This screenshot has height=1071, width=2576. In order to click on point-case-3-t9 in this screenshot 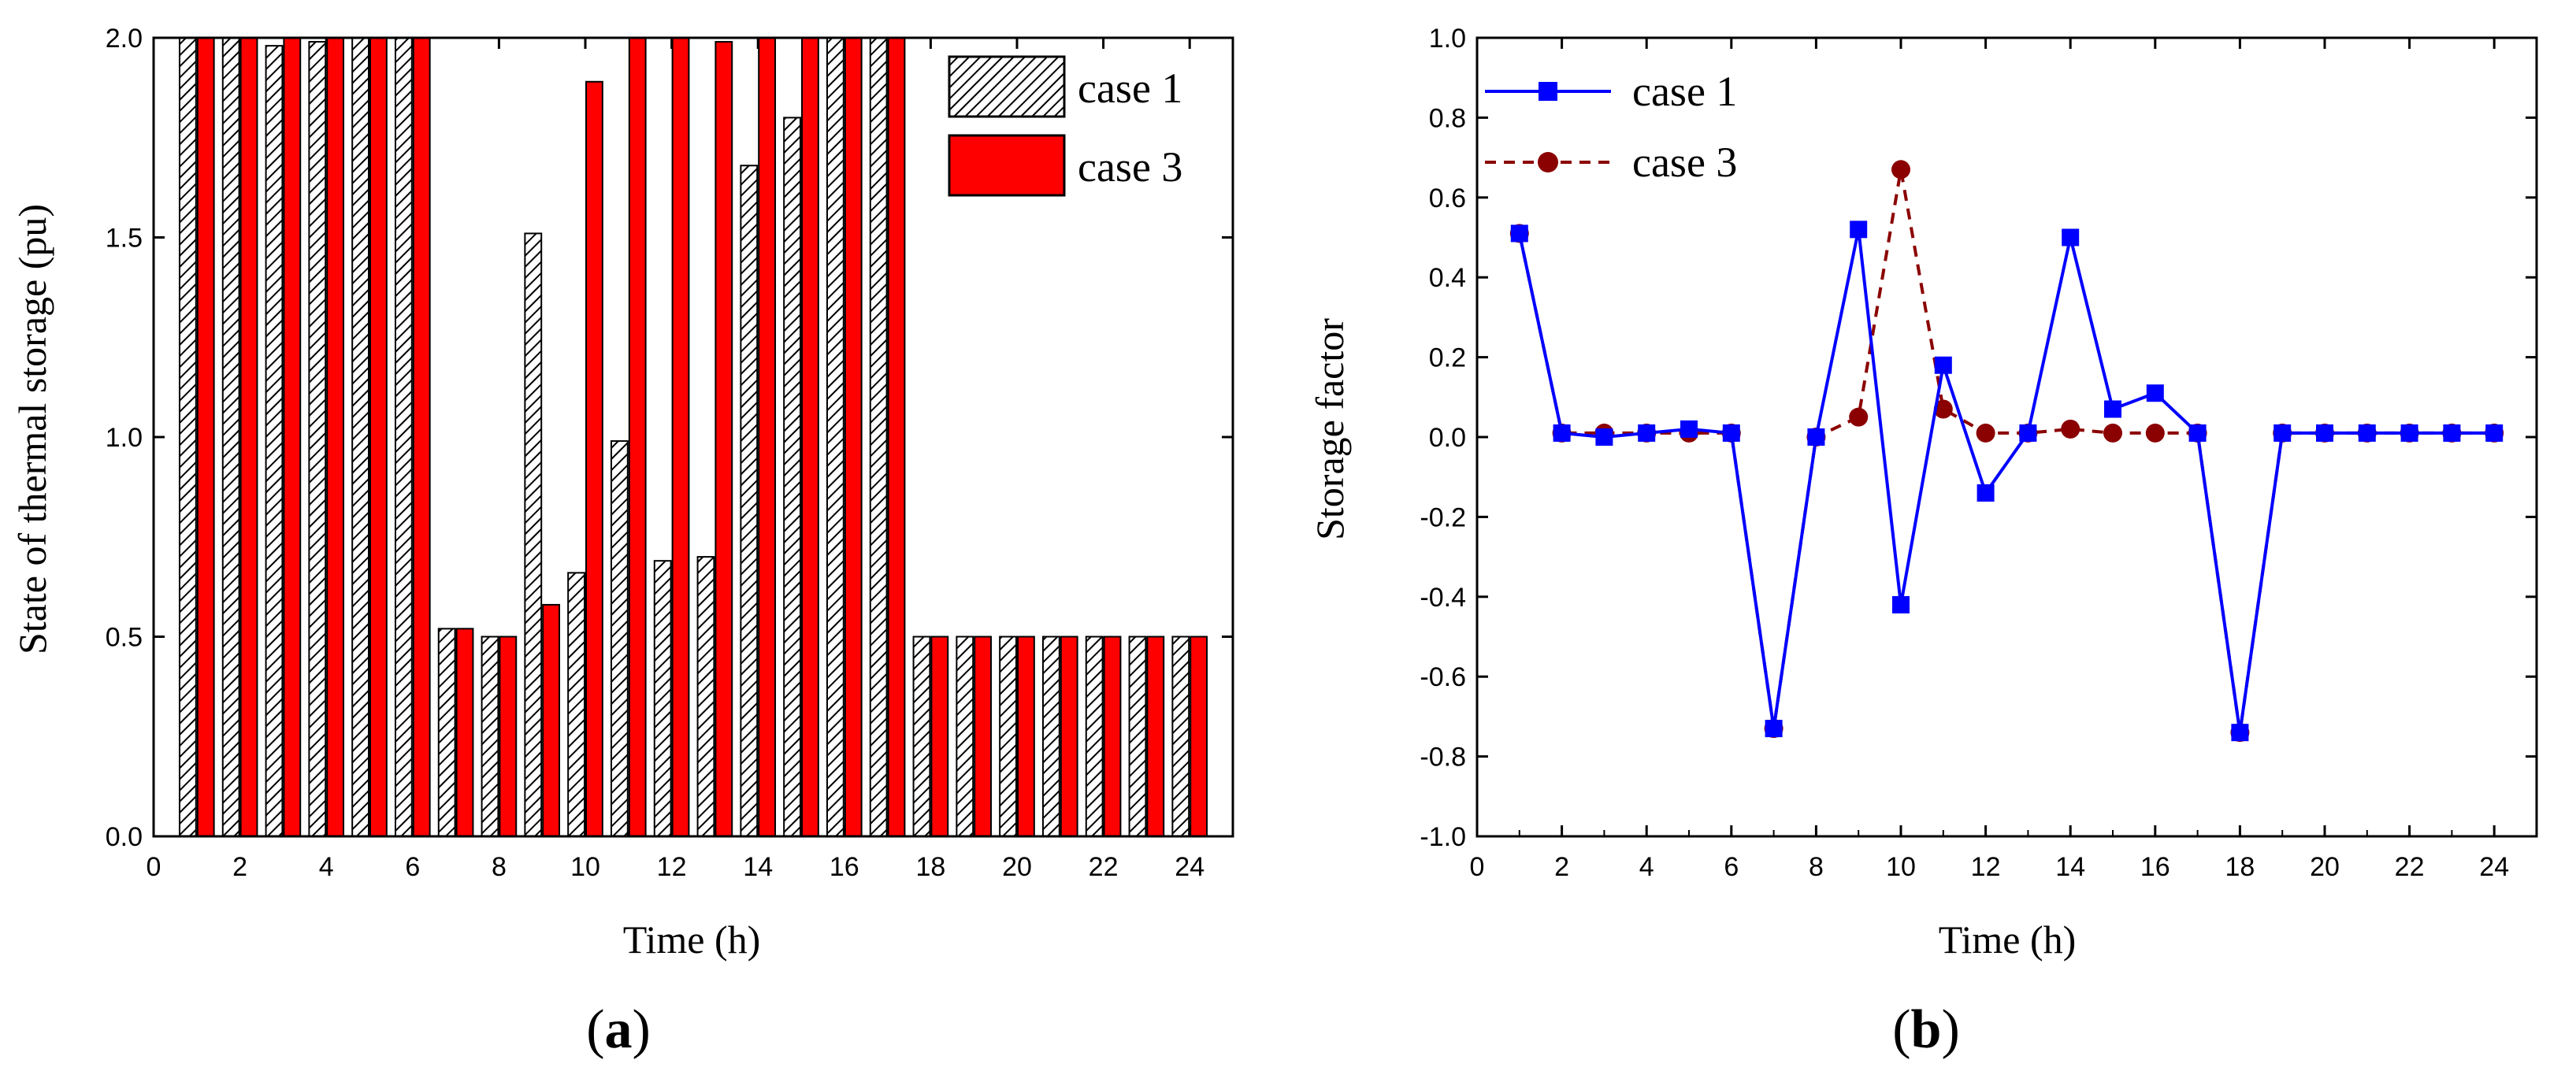, I will do `click(1859, 417)`.